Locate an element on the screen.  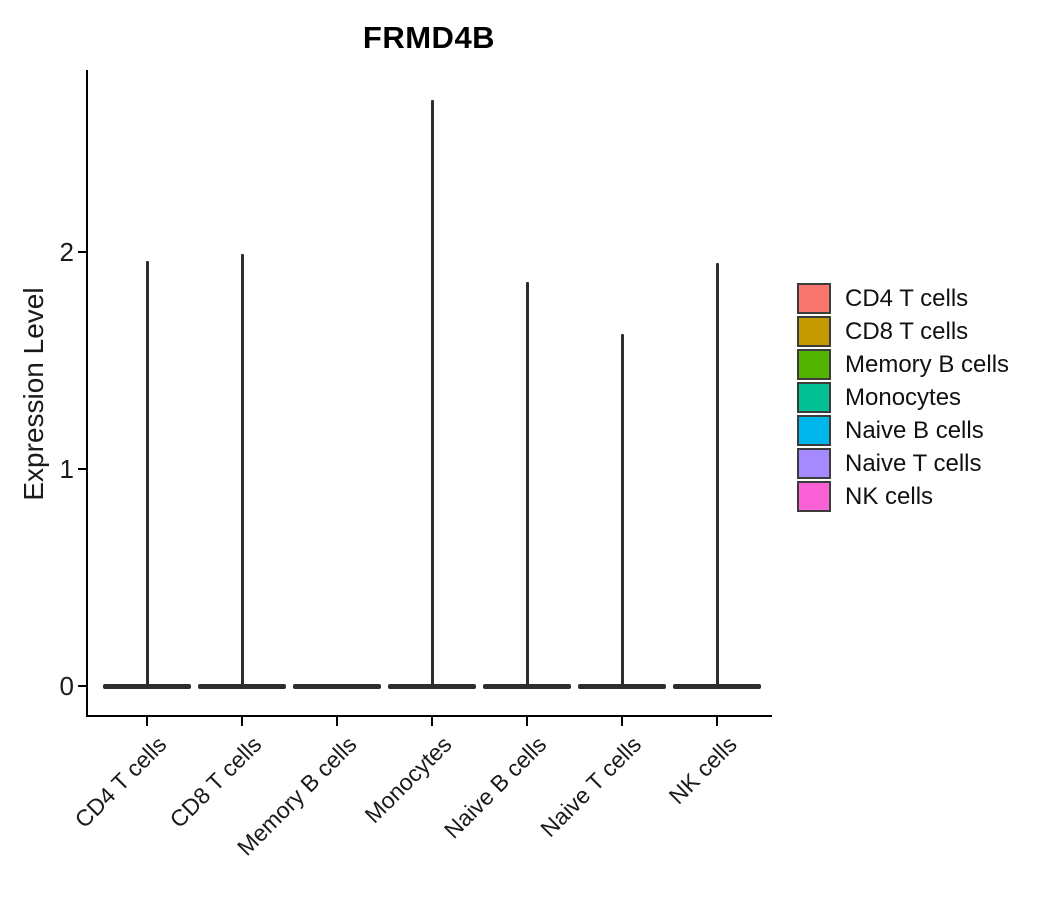
legend-item: Naive B cells is located at coordinates (903, 430).